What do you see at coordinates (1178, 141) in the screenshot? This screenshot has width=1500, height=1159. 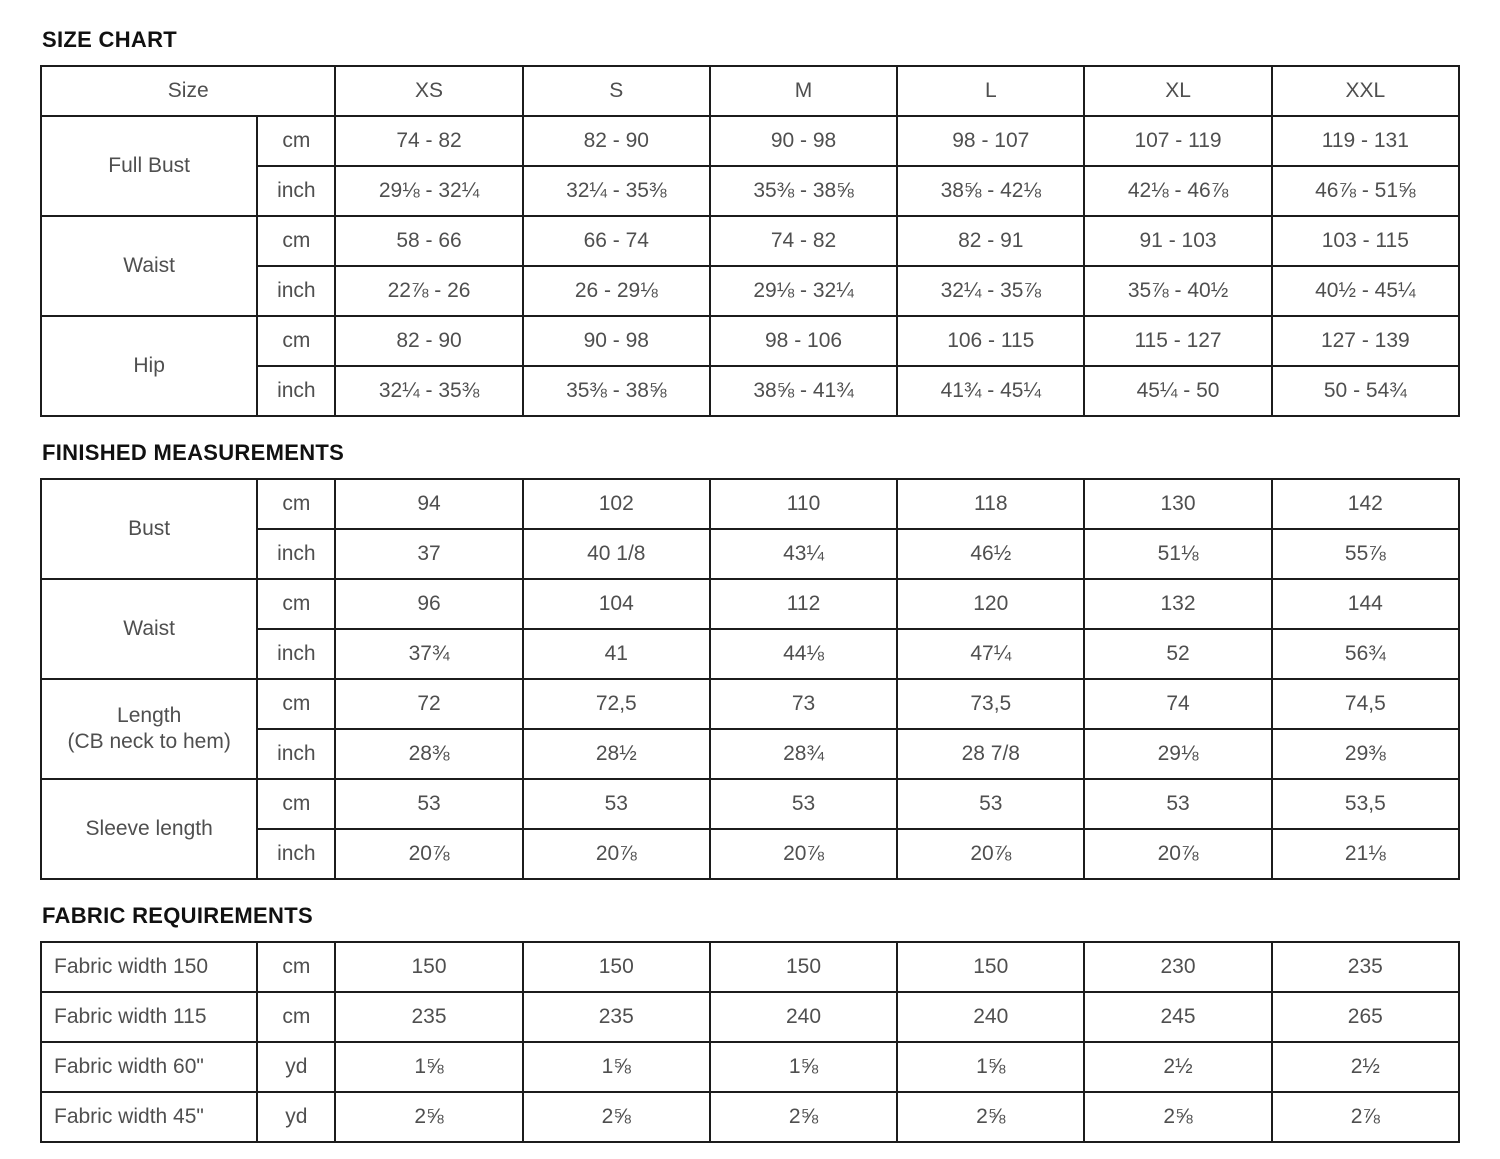 I see `value-cell: 107 - 119` at bounding box center [1178, 141].